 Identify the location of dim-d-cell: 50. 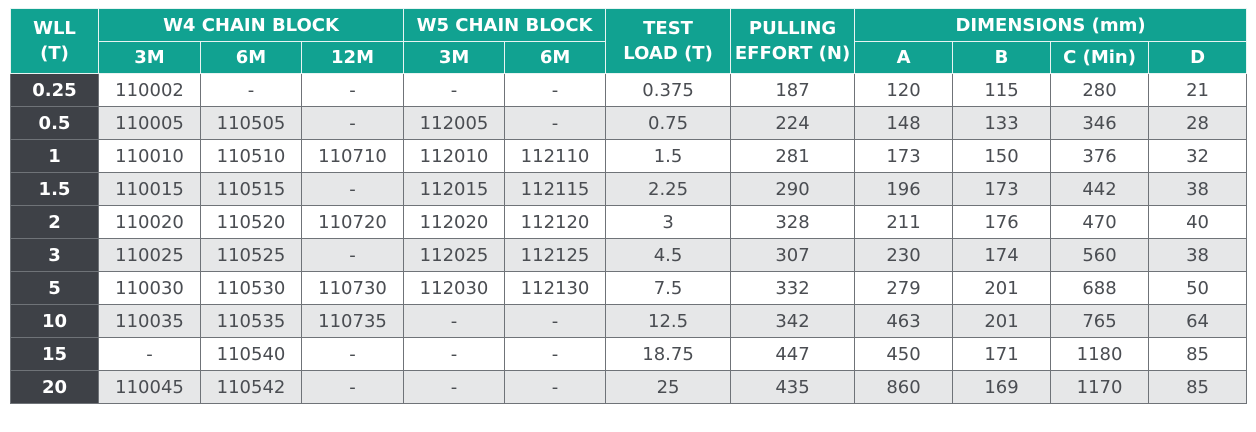
(1198, 288).